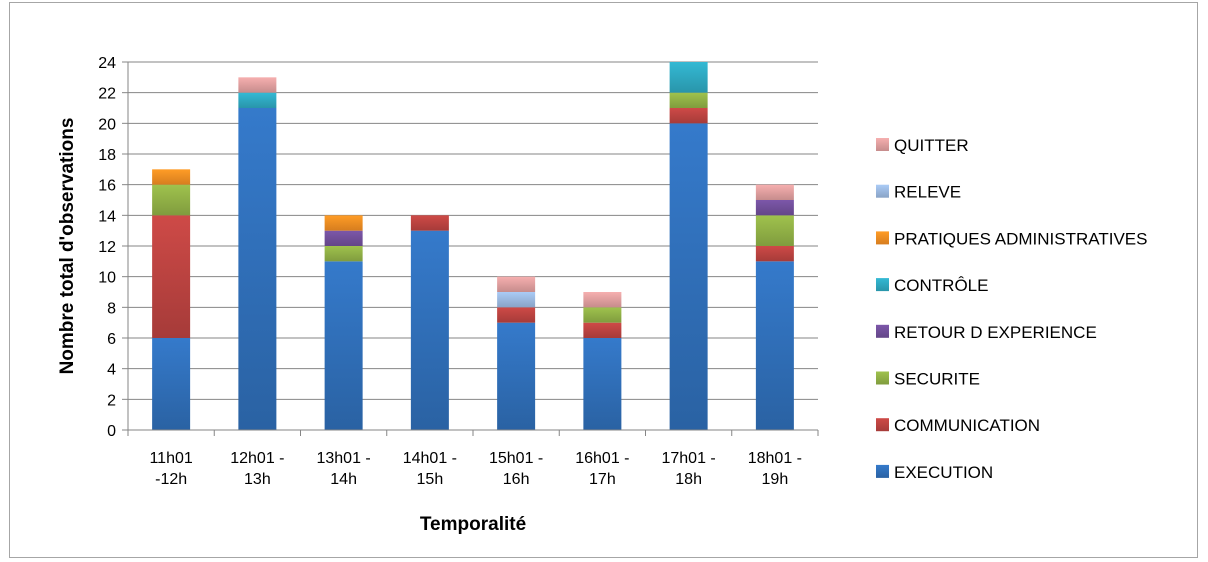 This screenshot has width=1208, height=562. I want to click on x-tick-label: 13h, so click(257, 479).